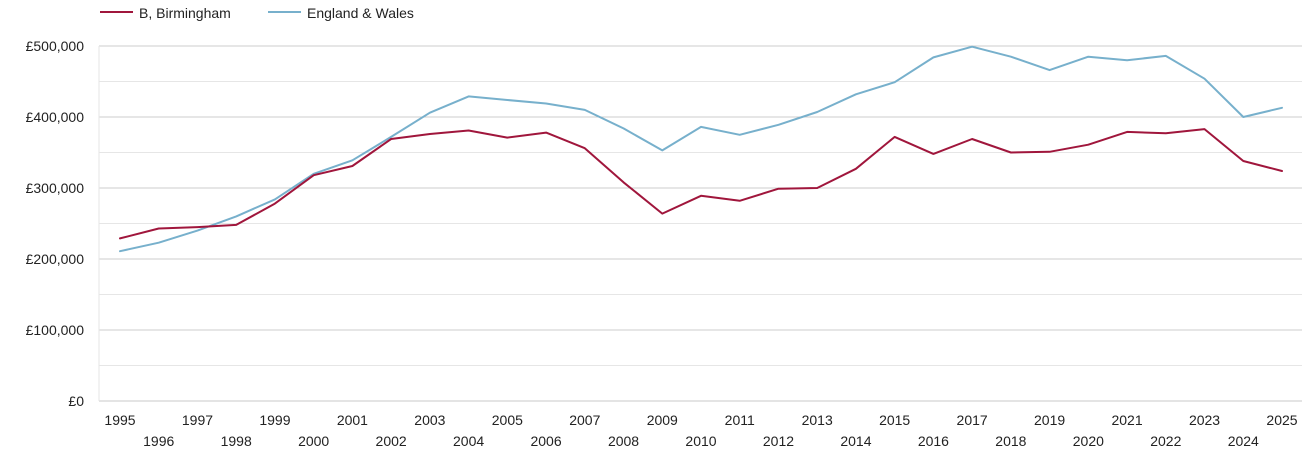 The image size is (1305, 450). Describe the element at coordinates (429, 420) in the screenshot. I see `x-tick-label: 2003` at that location.